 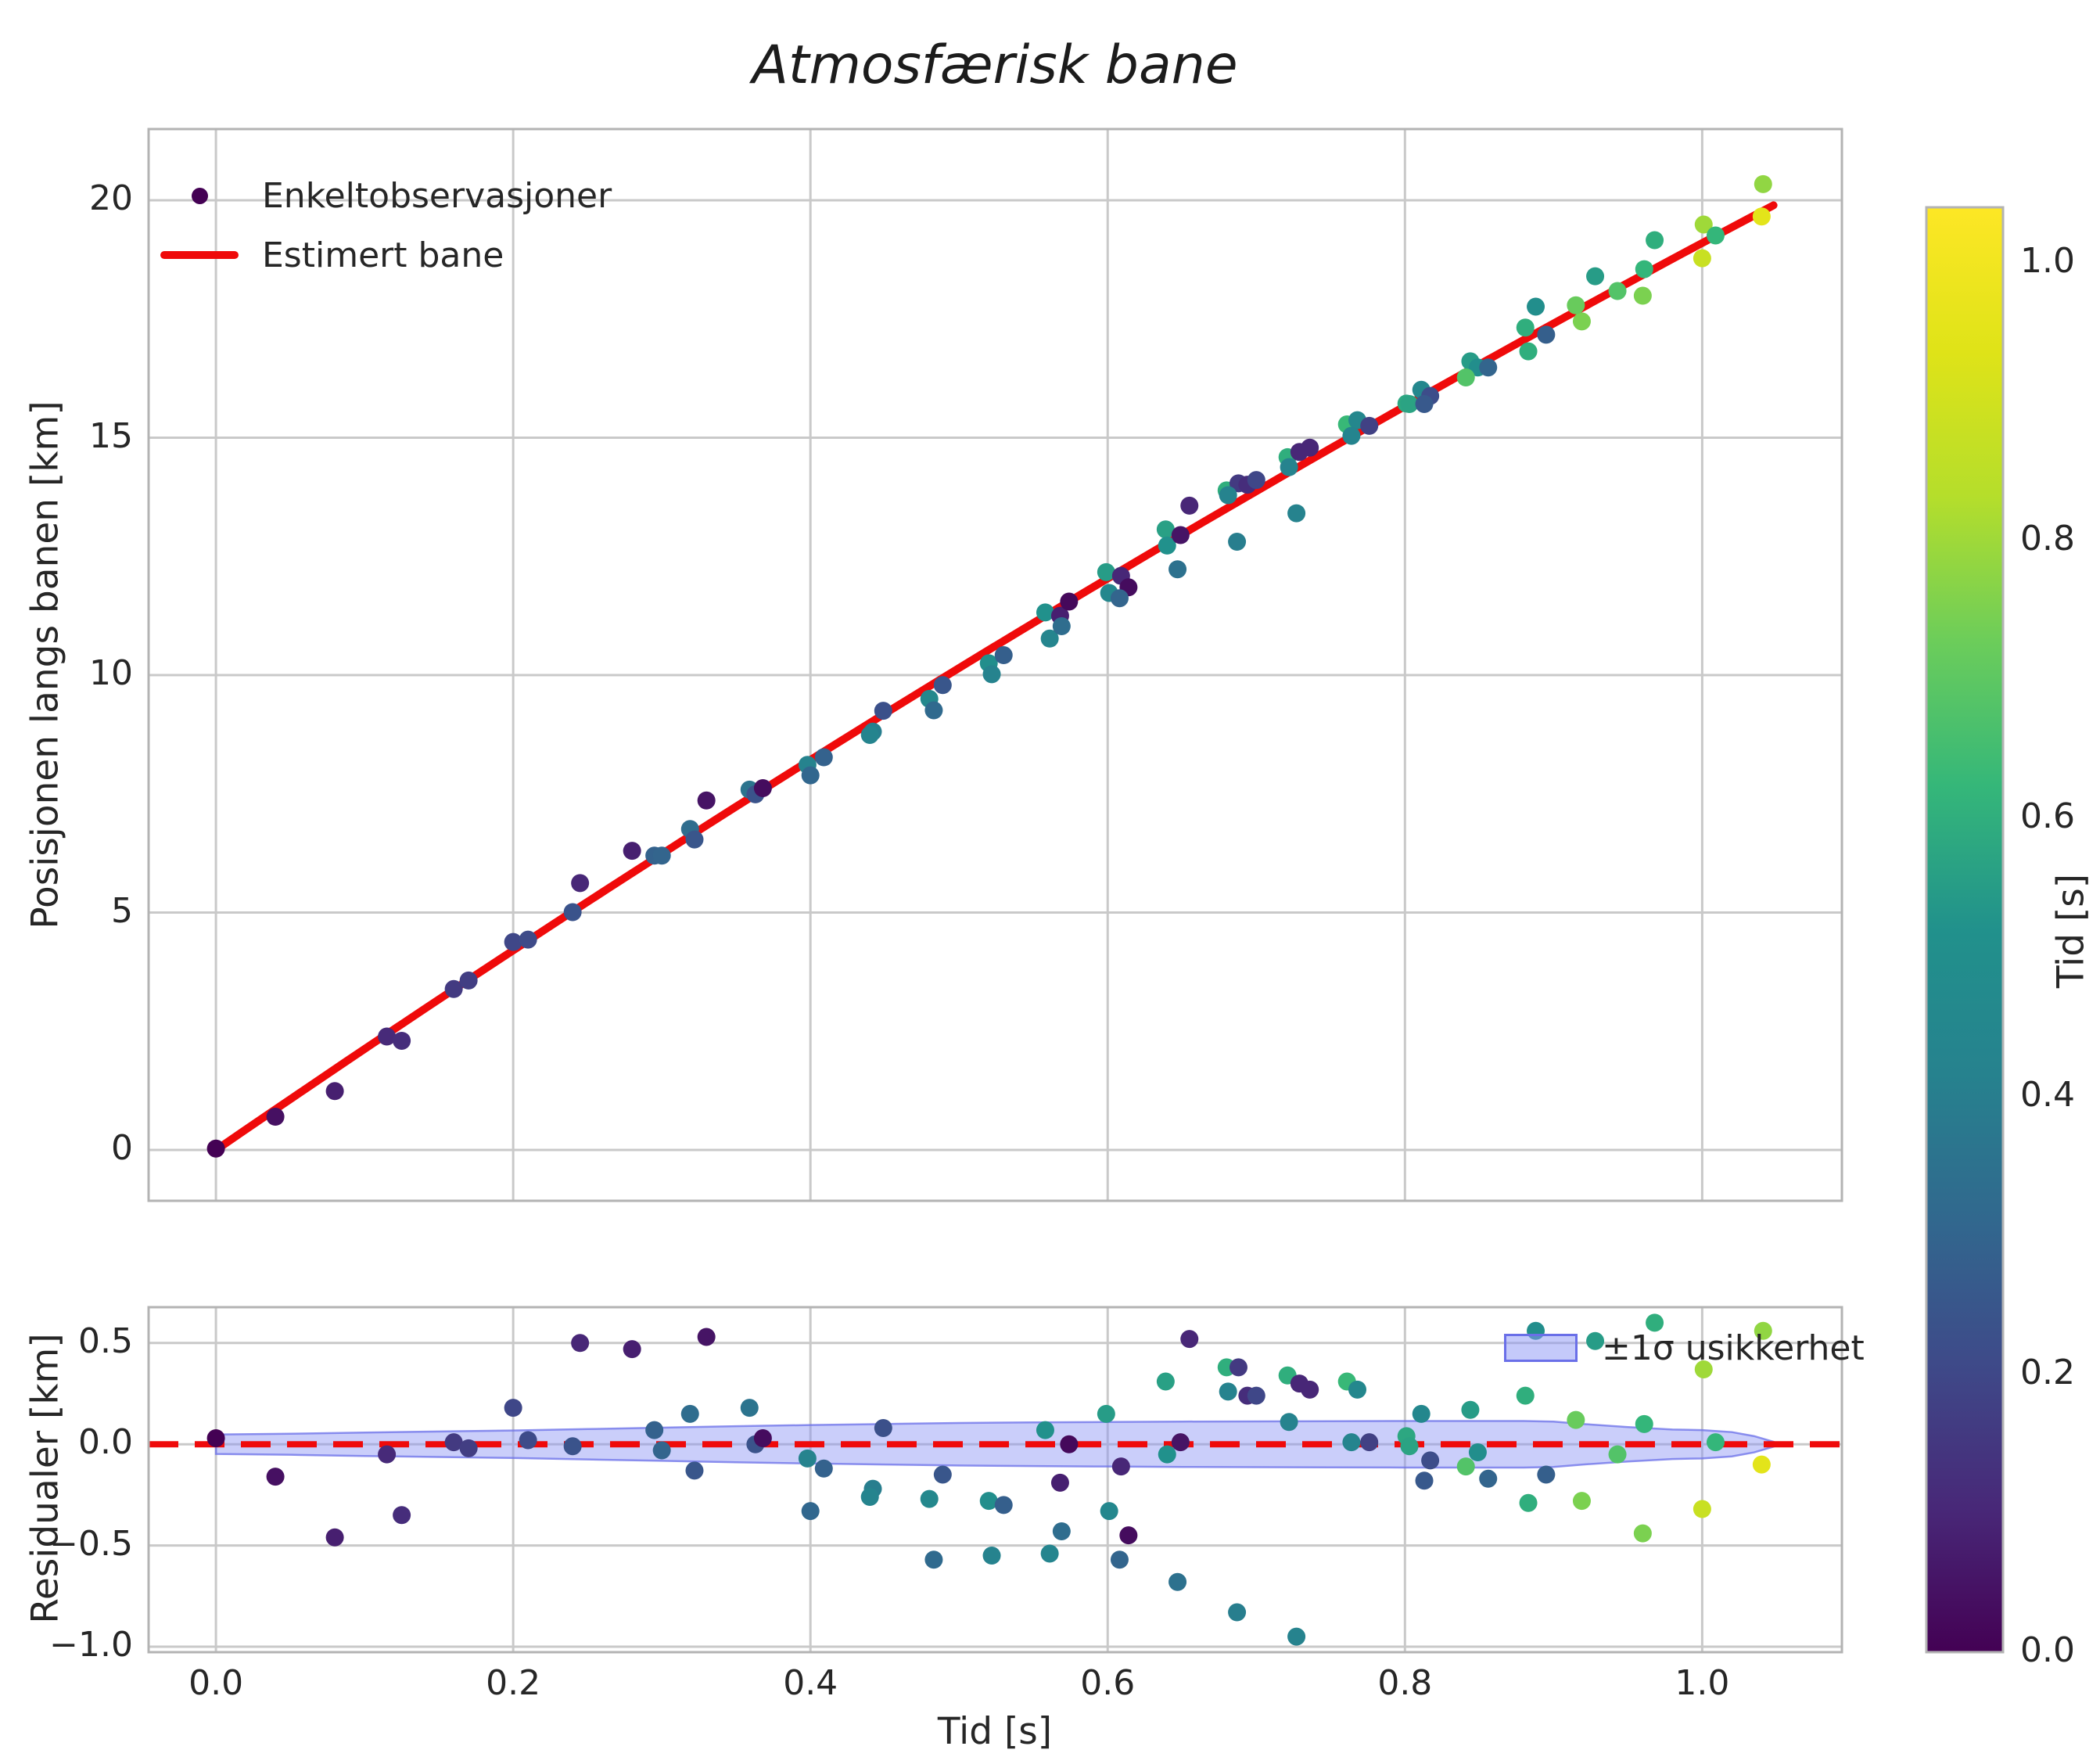 I want to click on legend-fit-line: Estimert bane, so click(x=332, y=255).